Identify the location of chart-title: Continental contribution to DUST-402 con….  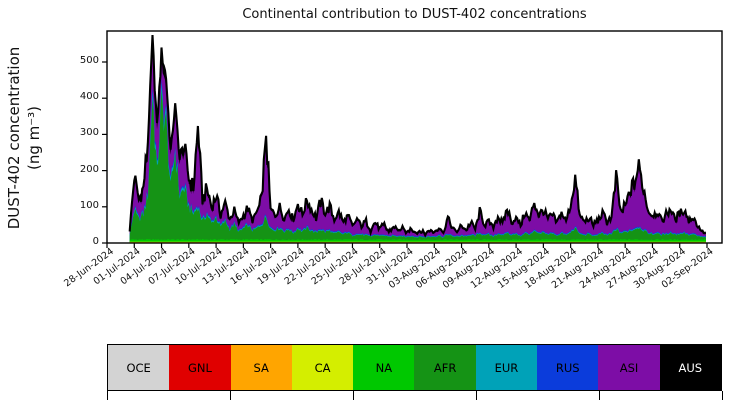
(414, 14).